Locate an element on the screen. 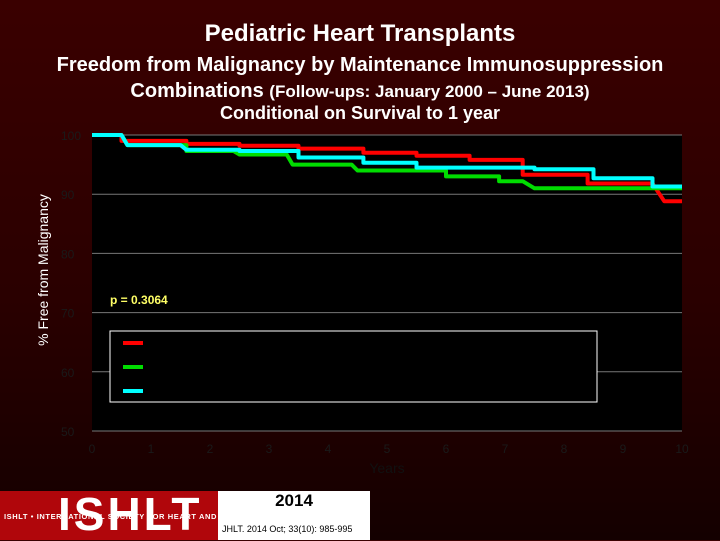  x-tick-8: 8 is located at coordinates (564, 449).